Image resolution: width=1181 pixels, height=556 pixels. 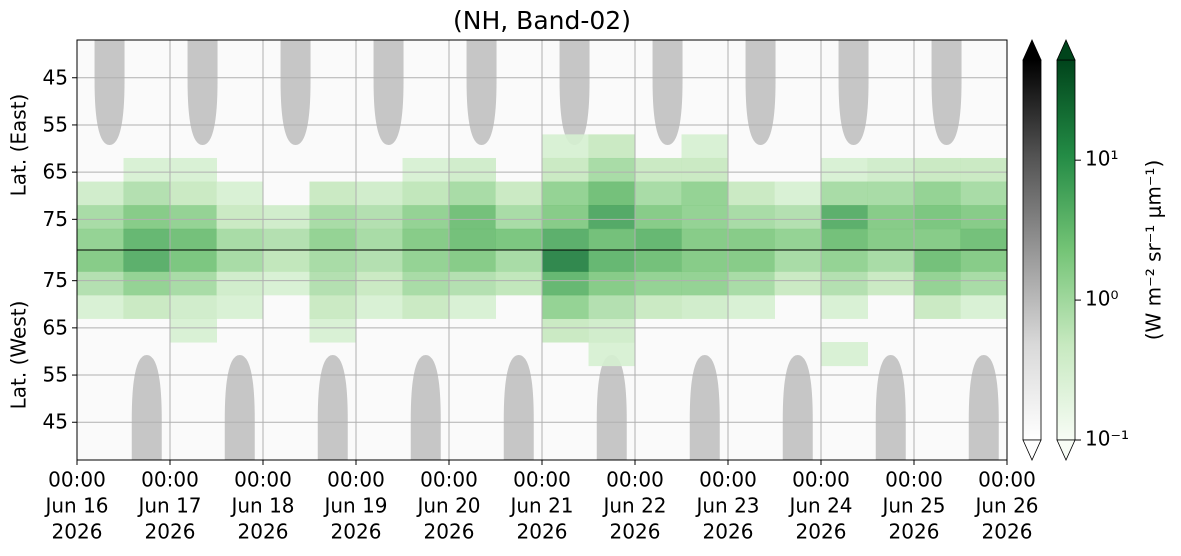 What do you see at coordinates (1005, 506) in the screenshot?
I see `x-tick-label: Jun 26` at bounding box center [1005, 506].